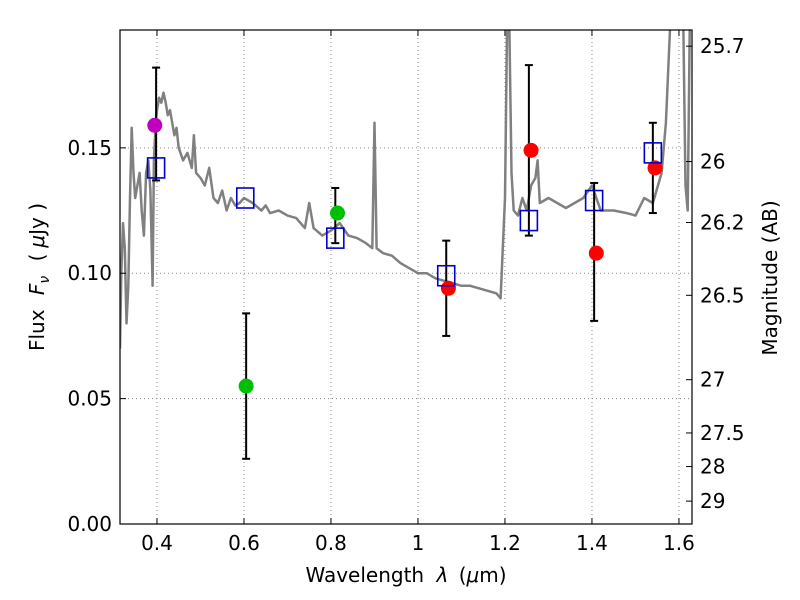  Describe the element at coordinates (37, 242) in the screenshot. I see `y-axis-label-unit-mu: μ` at that location.